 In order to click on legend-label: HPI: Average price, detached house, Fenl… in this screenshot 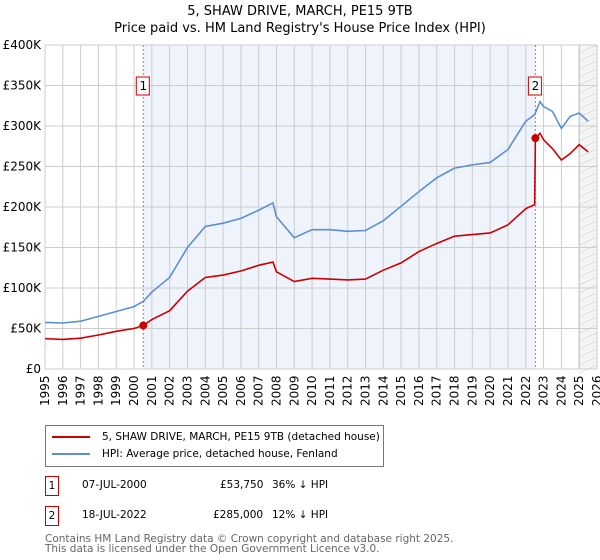, I will do `click(220, 454)`.